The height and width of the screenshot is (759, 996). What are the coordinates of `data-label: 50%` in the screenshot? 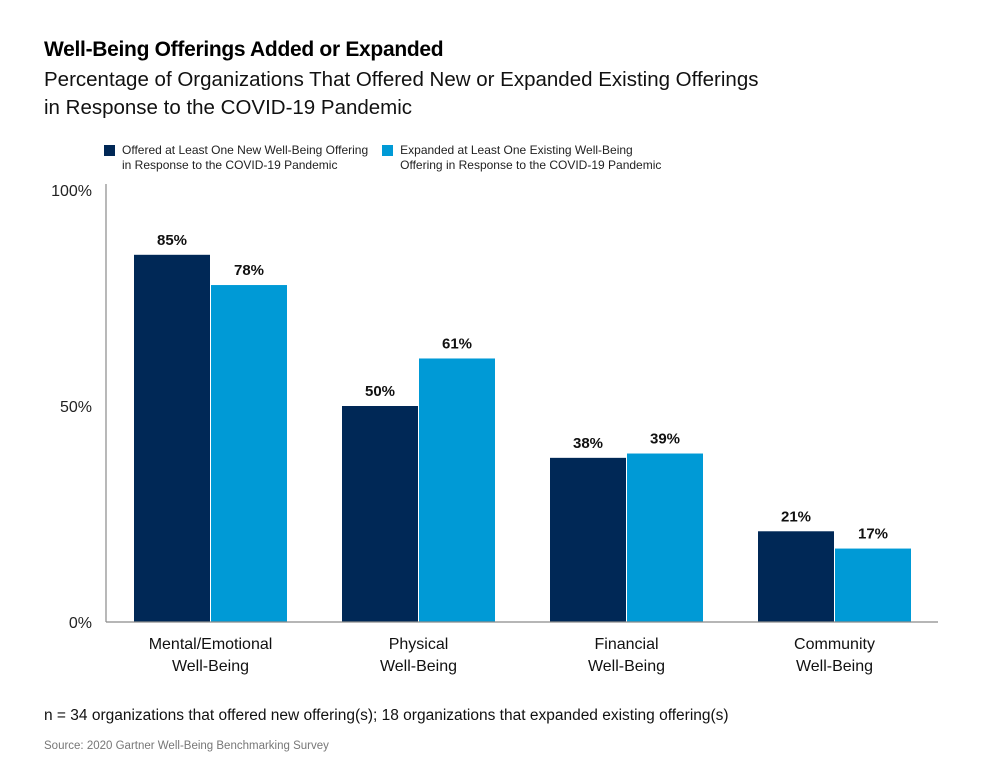 It's located at (380, 391).